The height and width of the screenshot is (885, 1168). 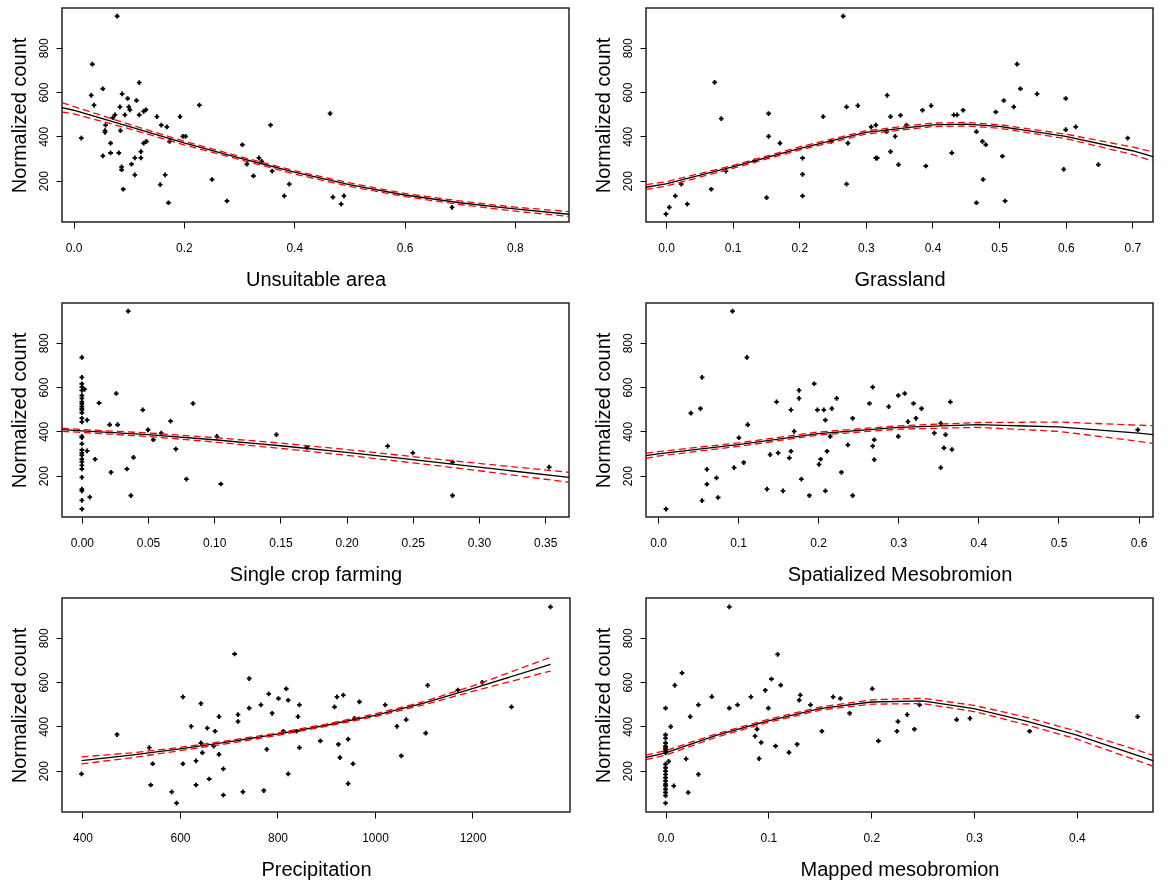 What do you see at coordinates (180, 837) in the screenshot?
I see `x-tick-label: 600` at bounding box center [180, 837].